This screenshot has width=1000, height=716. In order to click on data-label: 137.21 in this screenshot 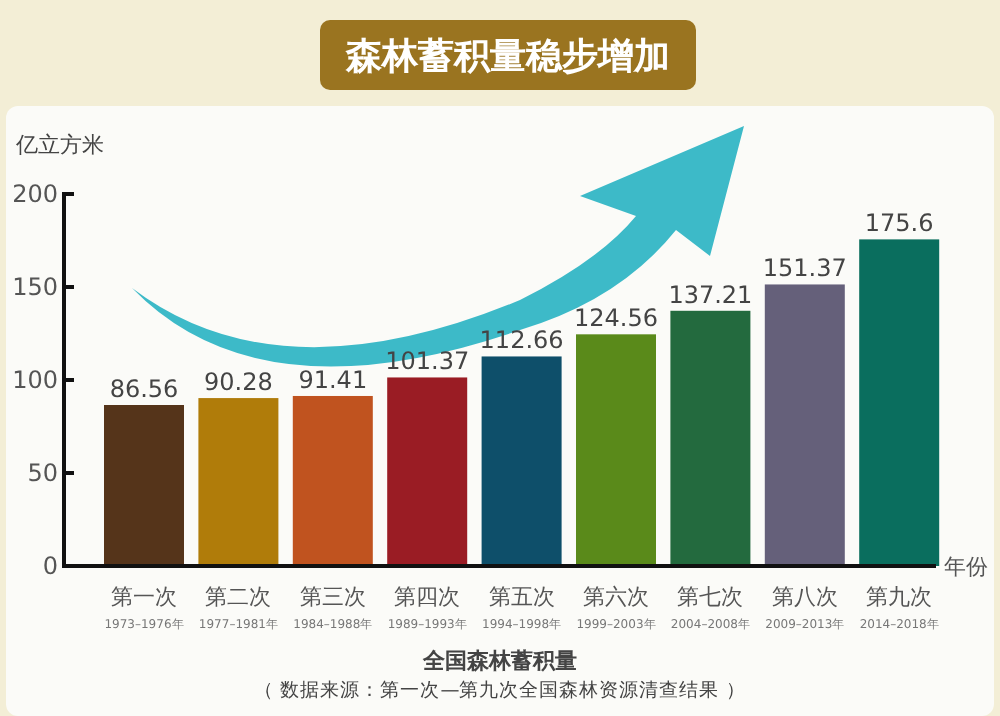, I will do `click(710, 294)`.